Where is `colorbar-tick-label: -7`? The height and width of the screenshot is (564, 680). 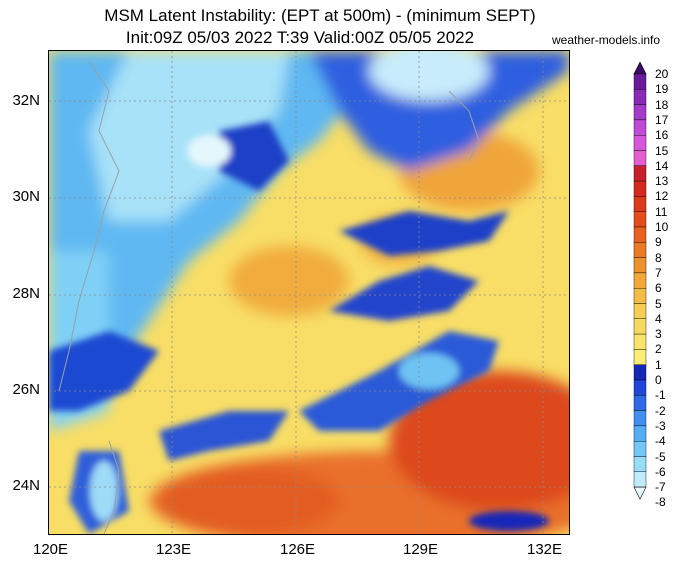 colorbar-tick-label: -7 is located at coordinates (660, 487).